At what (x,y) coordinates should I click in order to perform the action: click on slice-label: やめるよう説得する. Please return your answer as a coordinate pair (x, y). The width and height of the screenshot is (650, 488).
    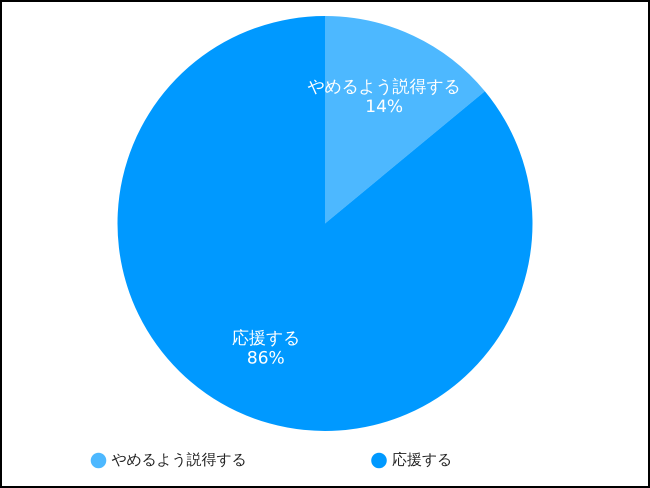
    Looking at the image, I should click on (384, 87).